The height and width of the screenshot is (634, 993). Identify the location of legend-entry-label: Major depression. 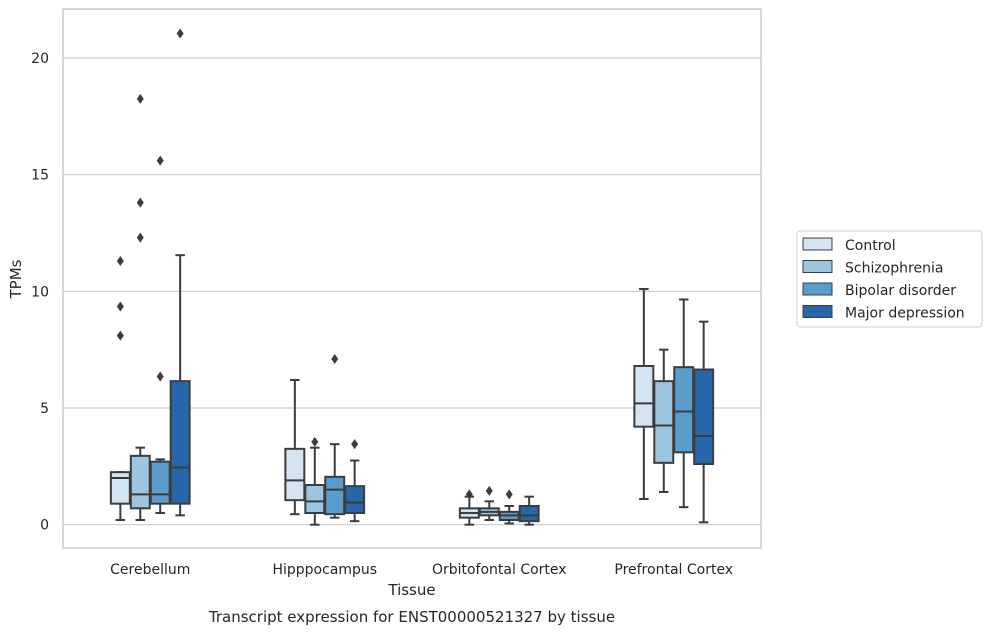
(905, 314).